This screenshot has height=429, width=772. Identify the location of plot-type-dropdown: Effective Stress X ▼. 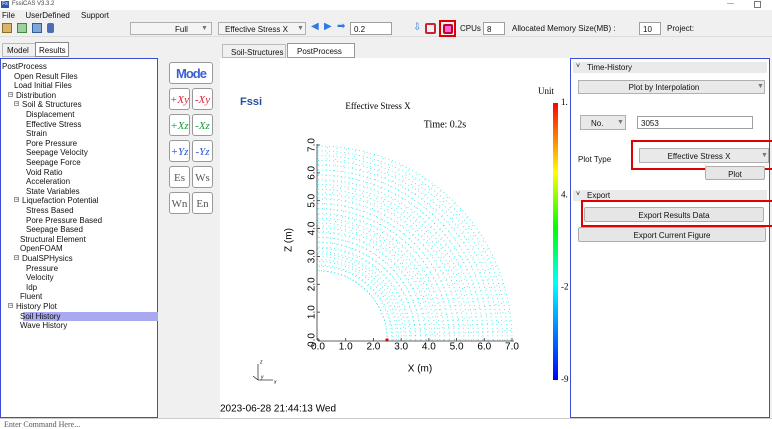
(704, 155).